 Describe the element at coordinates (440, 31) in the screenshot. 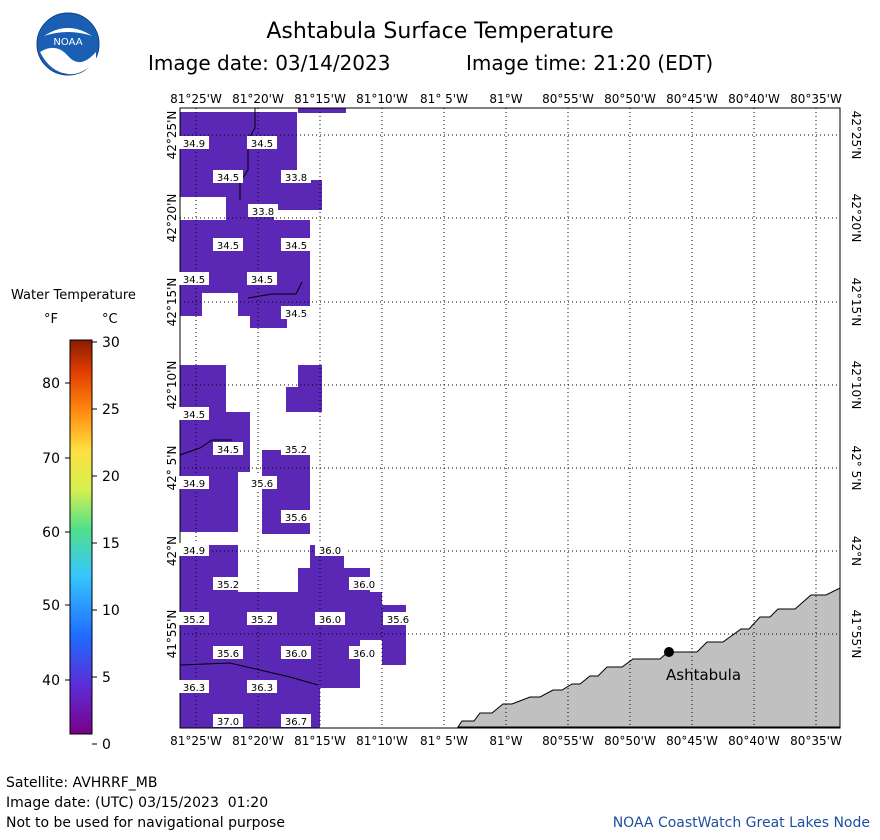

I see `page-title: Ashtabula Surface Temperature` at that location.